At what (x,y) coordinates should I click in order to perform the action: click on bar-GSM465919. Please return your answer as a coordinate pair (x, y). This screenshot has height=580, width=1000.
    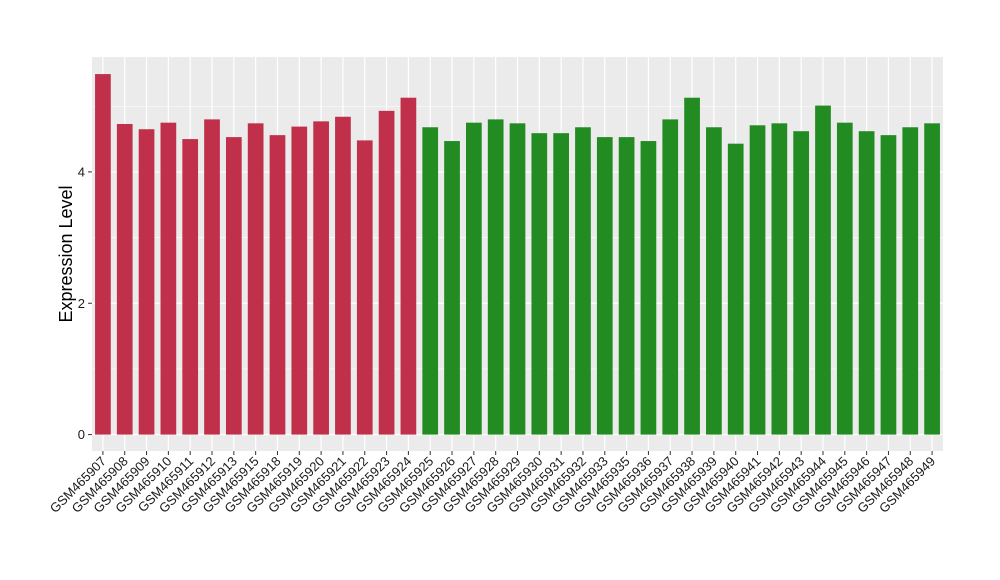
    Looking at the image, I should click on (299, 280).